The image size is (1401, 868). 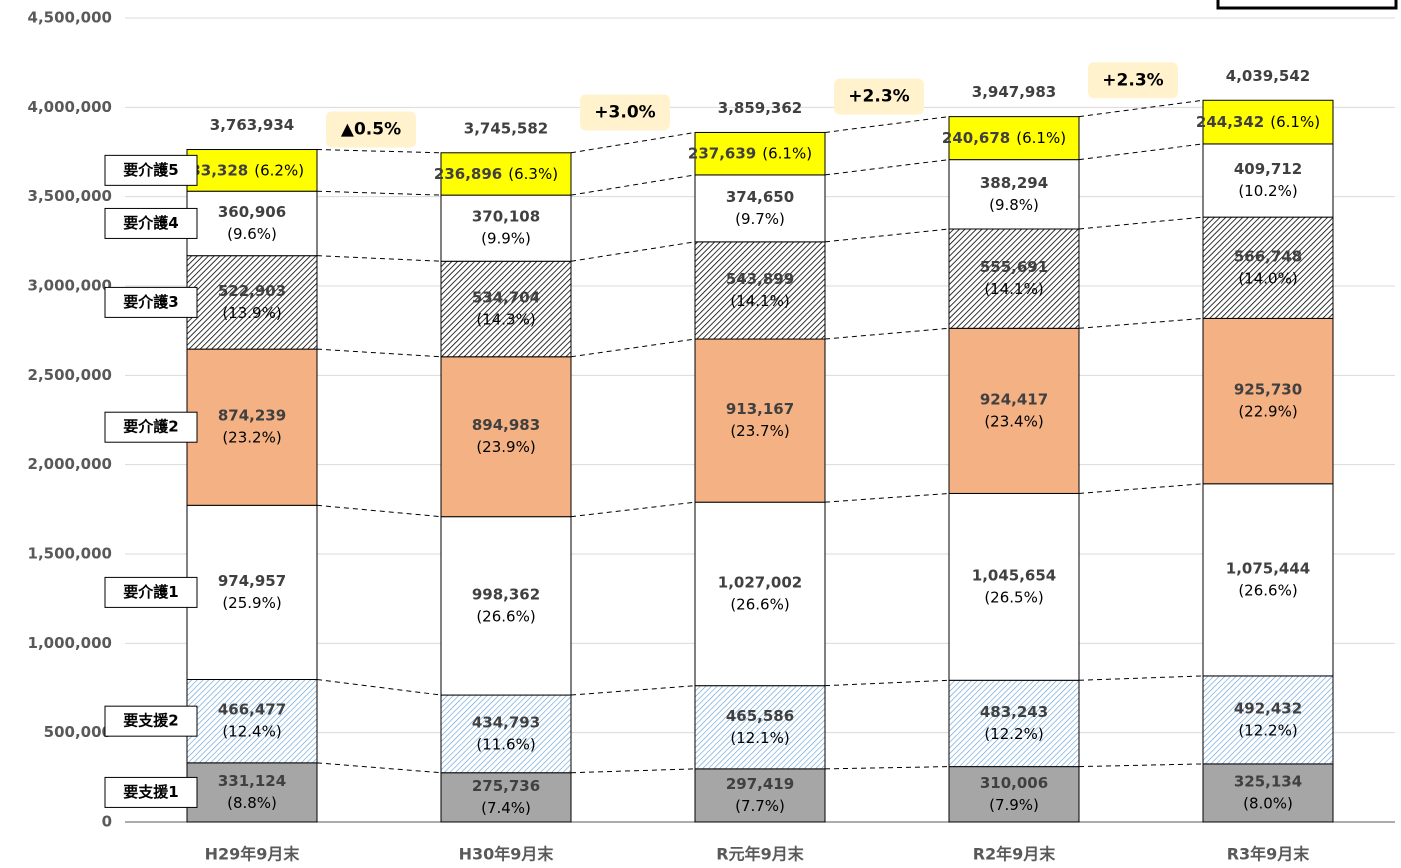 I want to click on value-label: 522,903, so click(x=252, y=291).